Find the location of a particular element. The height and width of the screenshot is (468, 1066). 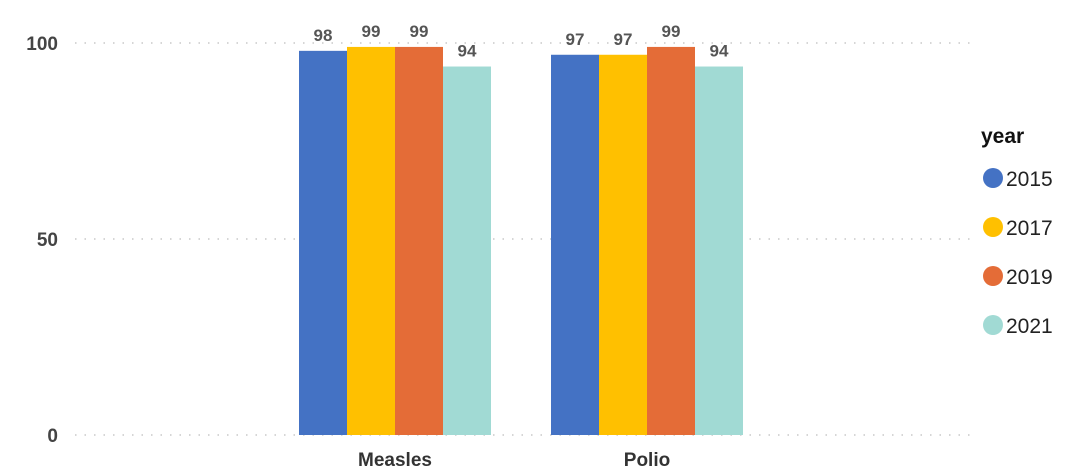

y-tick-label: 100 is located at coordinates (42, 44).